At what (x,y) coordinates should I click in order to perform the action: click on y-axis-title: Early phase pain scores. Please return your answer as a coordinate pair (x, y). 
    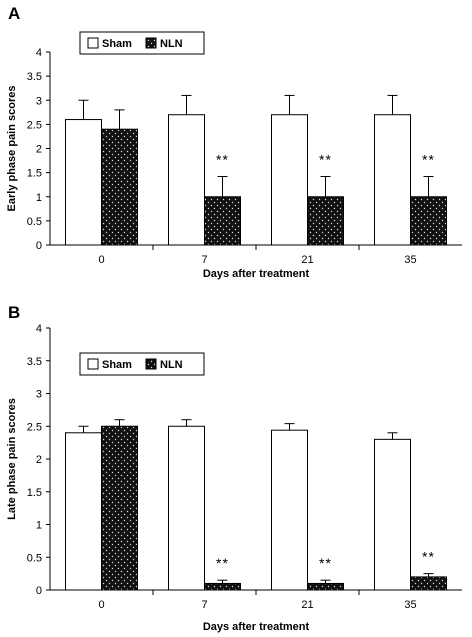
    Looking at the image, I should click on (12, 149).